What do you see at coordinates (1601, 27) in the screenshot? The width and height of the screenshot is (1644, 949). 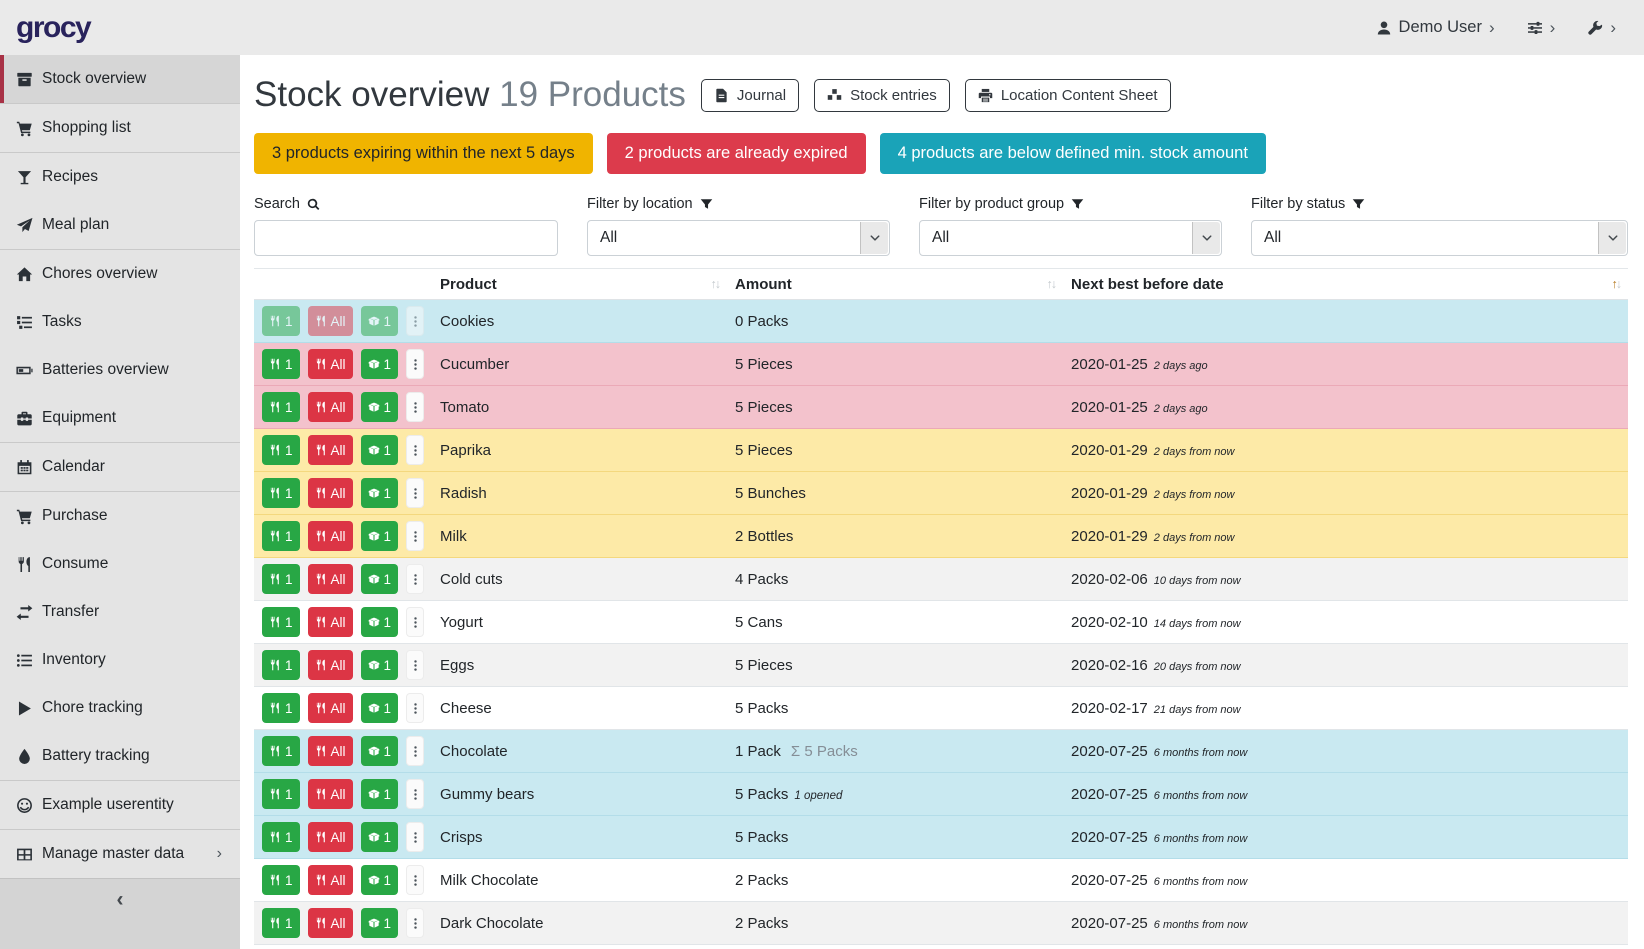 I see `admin-menu: ›` at bounding box center [1601, 27].